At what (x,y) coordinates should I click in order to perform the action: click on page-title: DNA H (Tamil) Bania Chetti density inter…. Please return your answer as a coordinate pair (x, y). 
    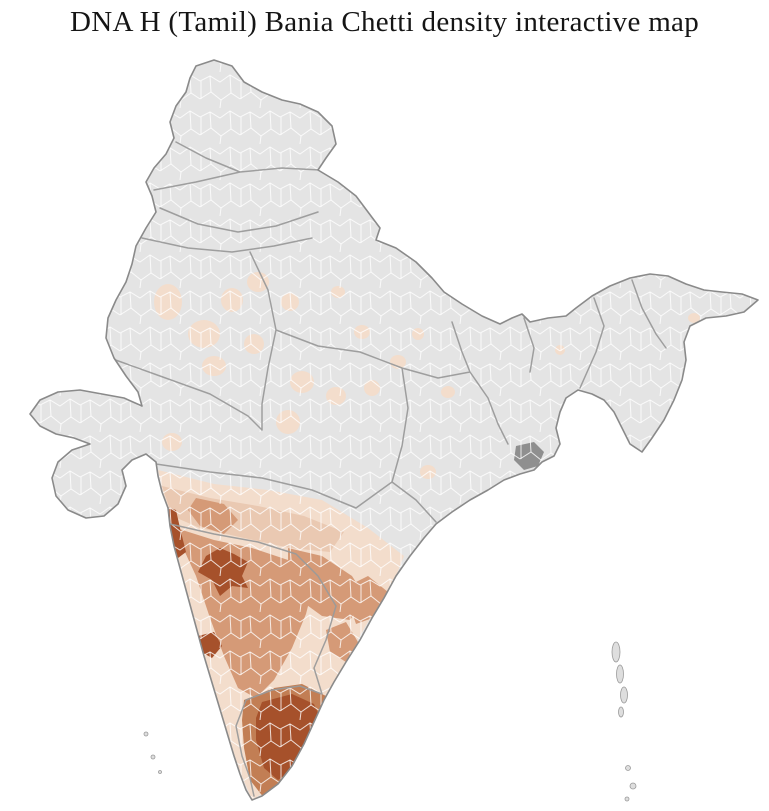
    Looking at the image, I should click on (384, 22).